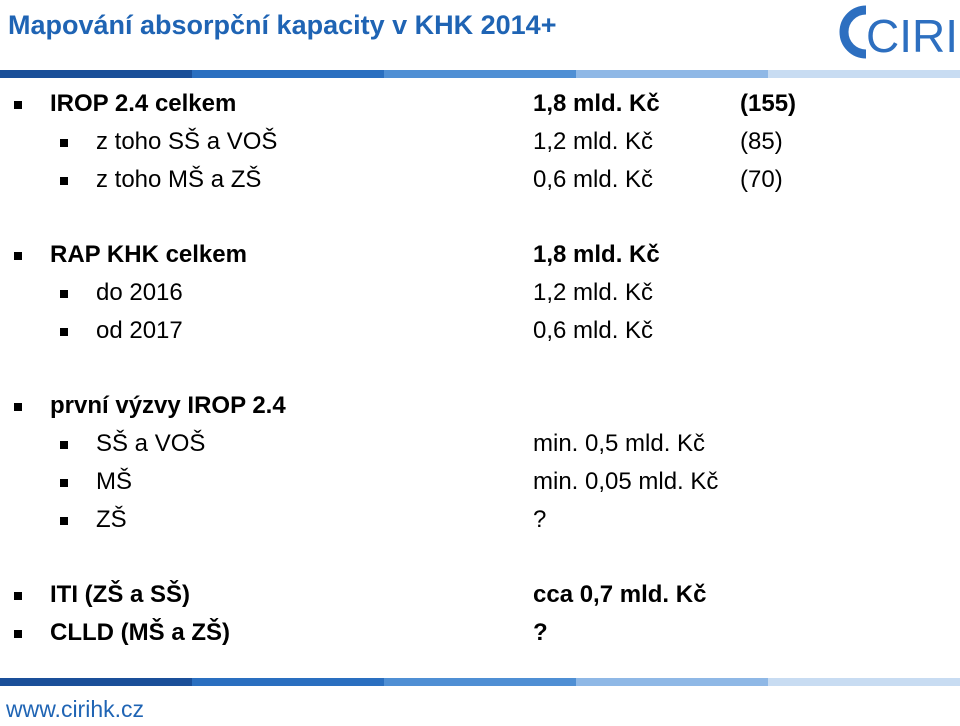 The image size is (960, 726). I want to click on slide-title: Mapování absorpční kapacity v KHK 2014+, so click(282, 25).